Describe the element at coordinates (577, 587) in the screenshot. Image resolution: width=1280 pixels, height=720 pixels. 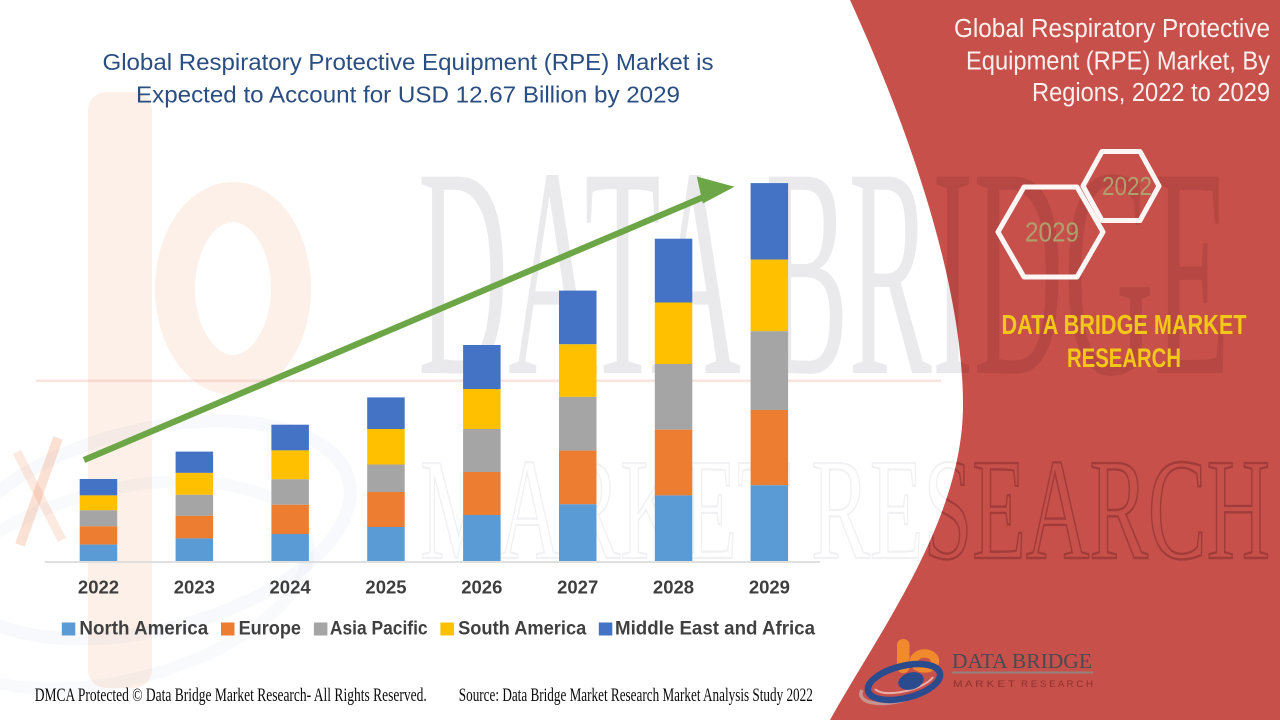
I see `svg-text: 2027` at that location.